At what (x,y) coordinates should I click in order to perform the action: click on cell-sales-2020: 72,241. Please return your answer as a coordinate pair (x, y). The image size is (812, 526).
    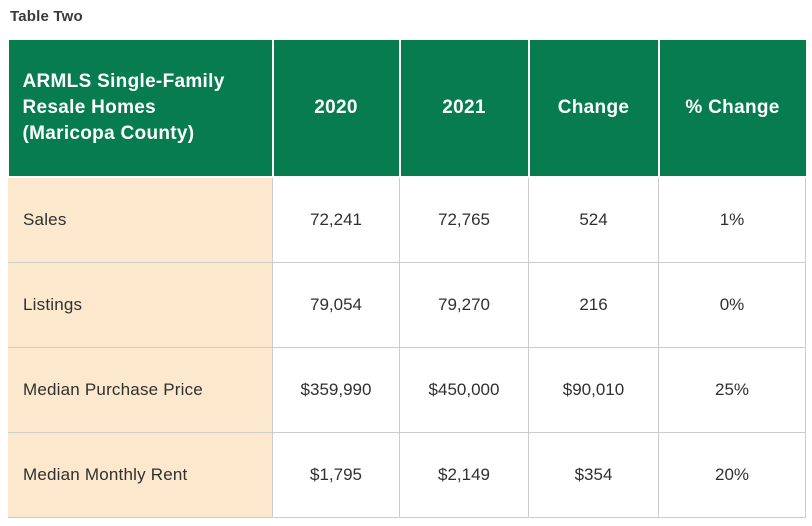
    Looking at the image, I should click on (336, 219).